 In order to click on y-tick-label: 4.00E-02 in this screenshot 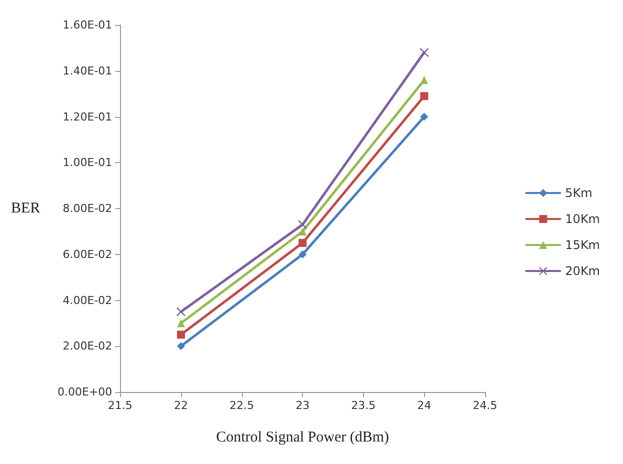, I will do `click(87, 300)`.